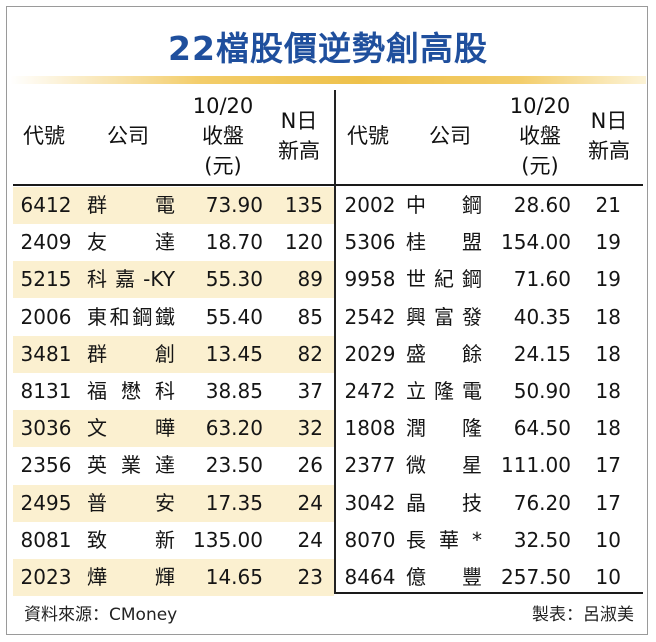  I want to click on cell-code: 1808, so click(370, 428).